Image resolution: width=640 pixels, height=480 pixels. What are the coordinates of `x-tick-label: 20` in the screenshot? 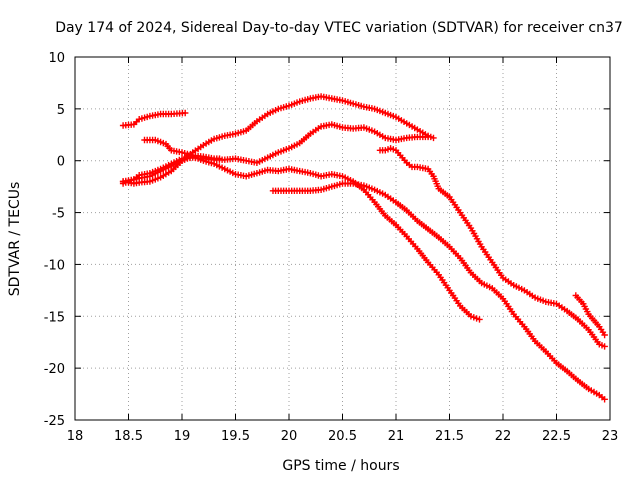 It's located at (289, 436).